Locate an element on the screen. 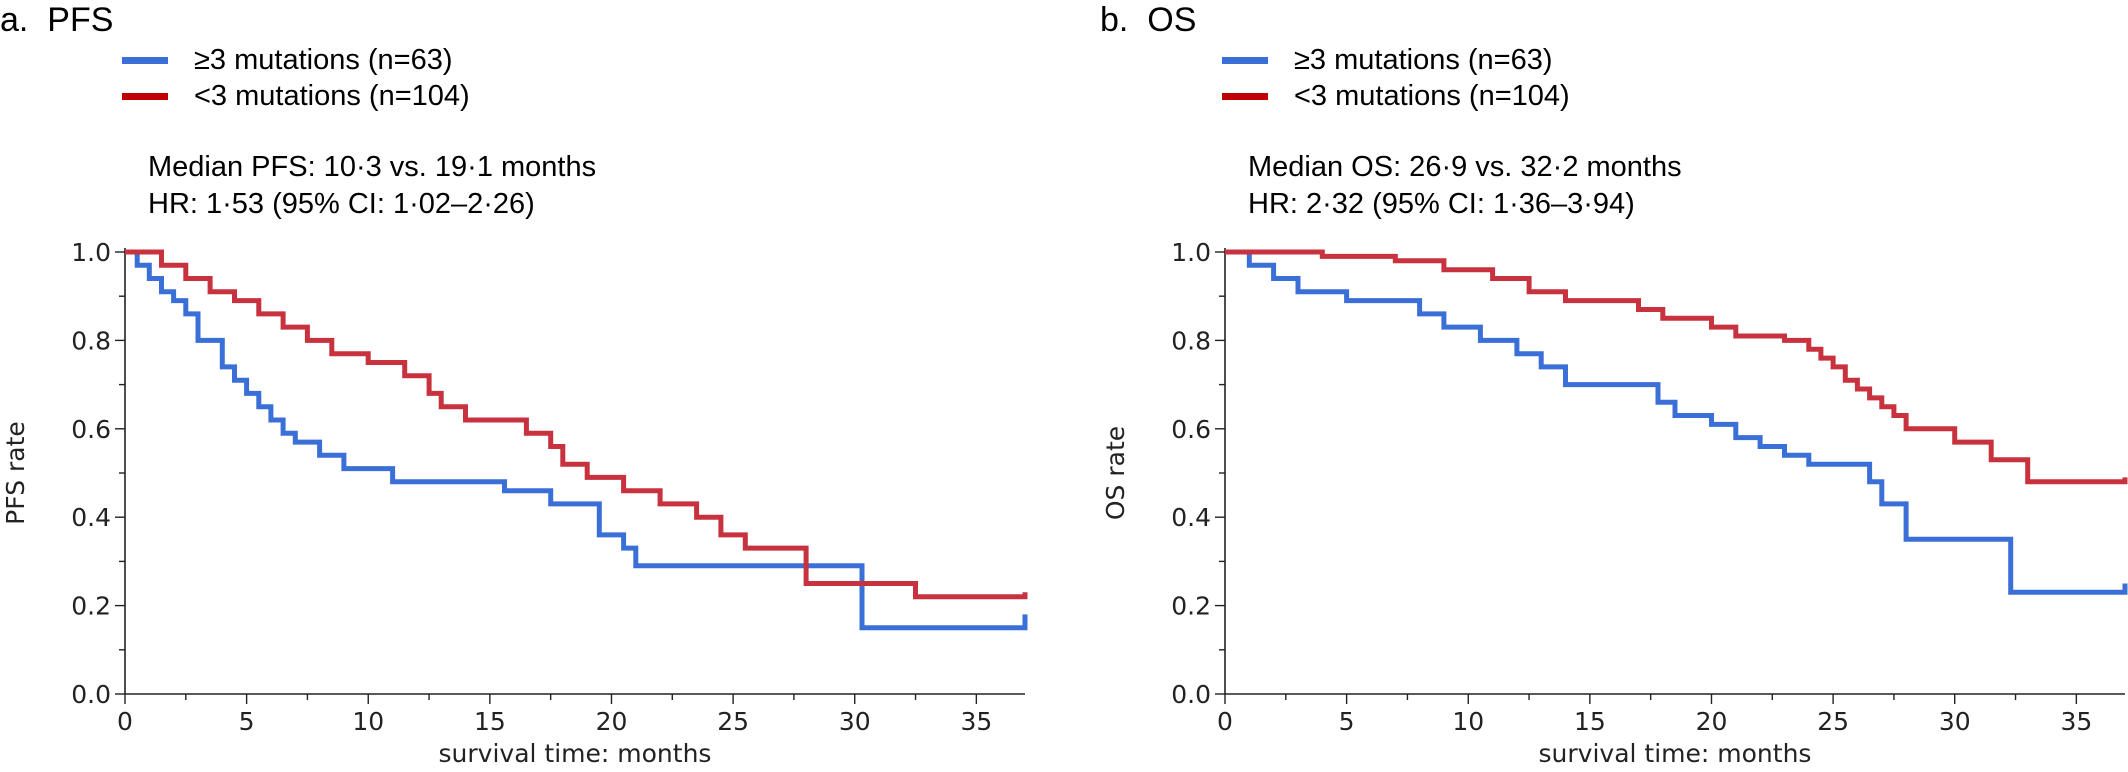 Image resolution: width=2128 pixels, height=772 pixels. hr-text: HR: 1·53 (95% CI: 1·02–2·26) is located at coordinates (341, 204).